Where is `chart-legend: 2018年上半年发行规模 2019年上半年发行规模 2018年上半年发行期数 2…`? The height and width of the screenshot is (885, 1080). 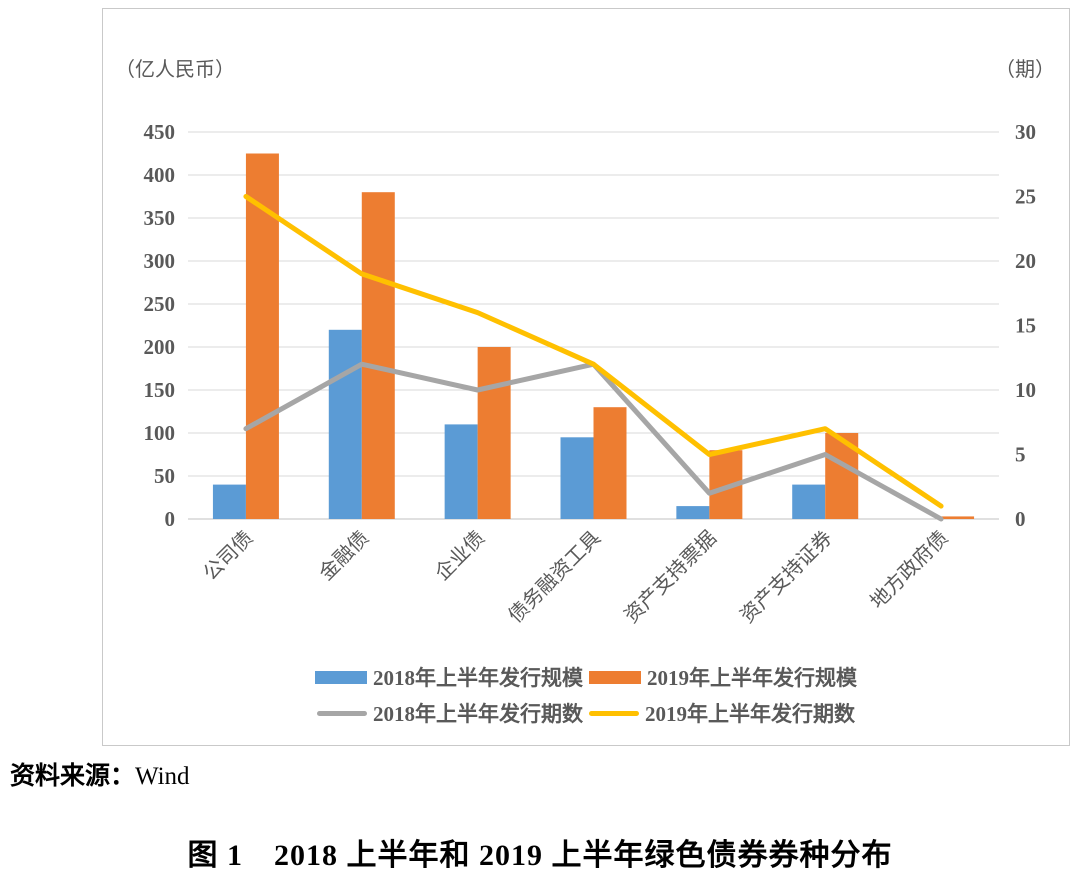 chart-legend: 2018年上半年发行规模 2019年上半年发行规模 2018年上半年发行期数 2… is located at coordinates (586, 695).